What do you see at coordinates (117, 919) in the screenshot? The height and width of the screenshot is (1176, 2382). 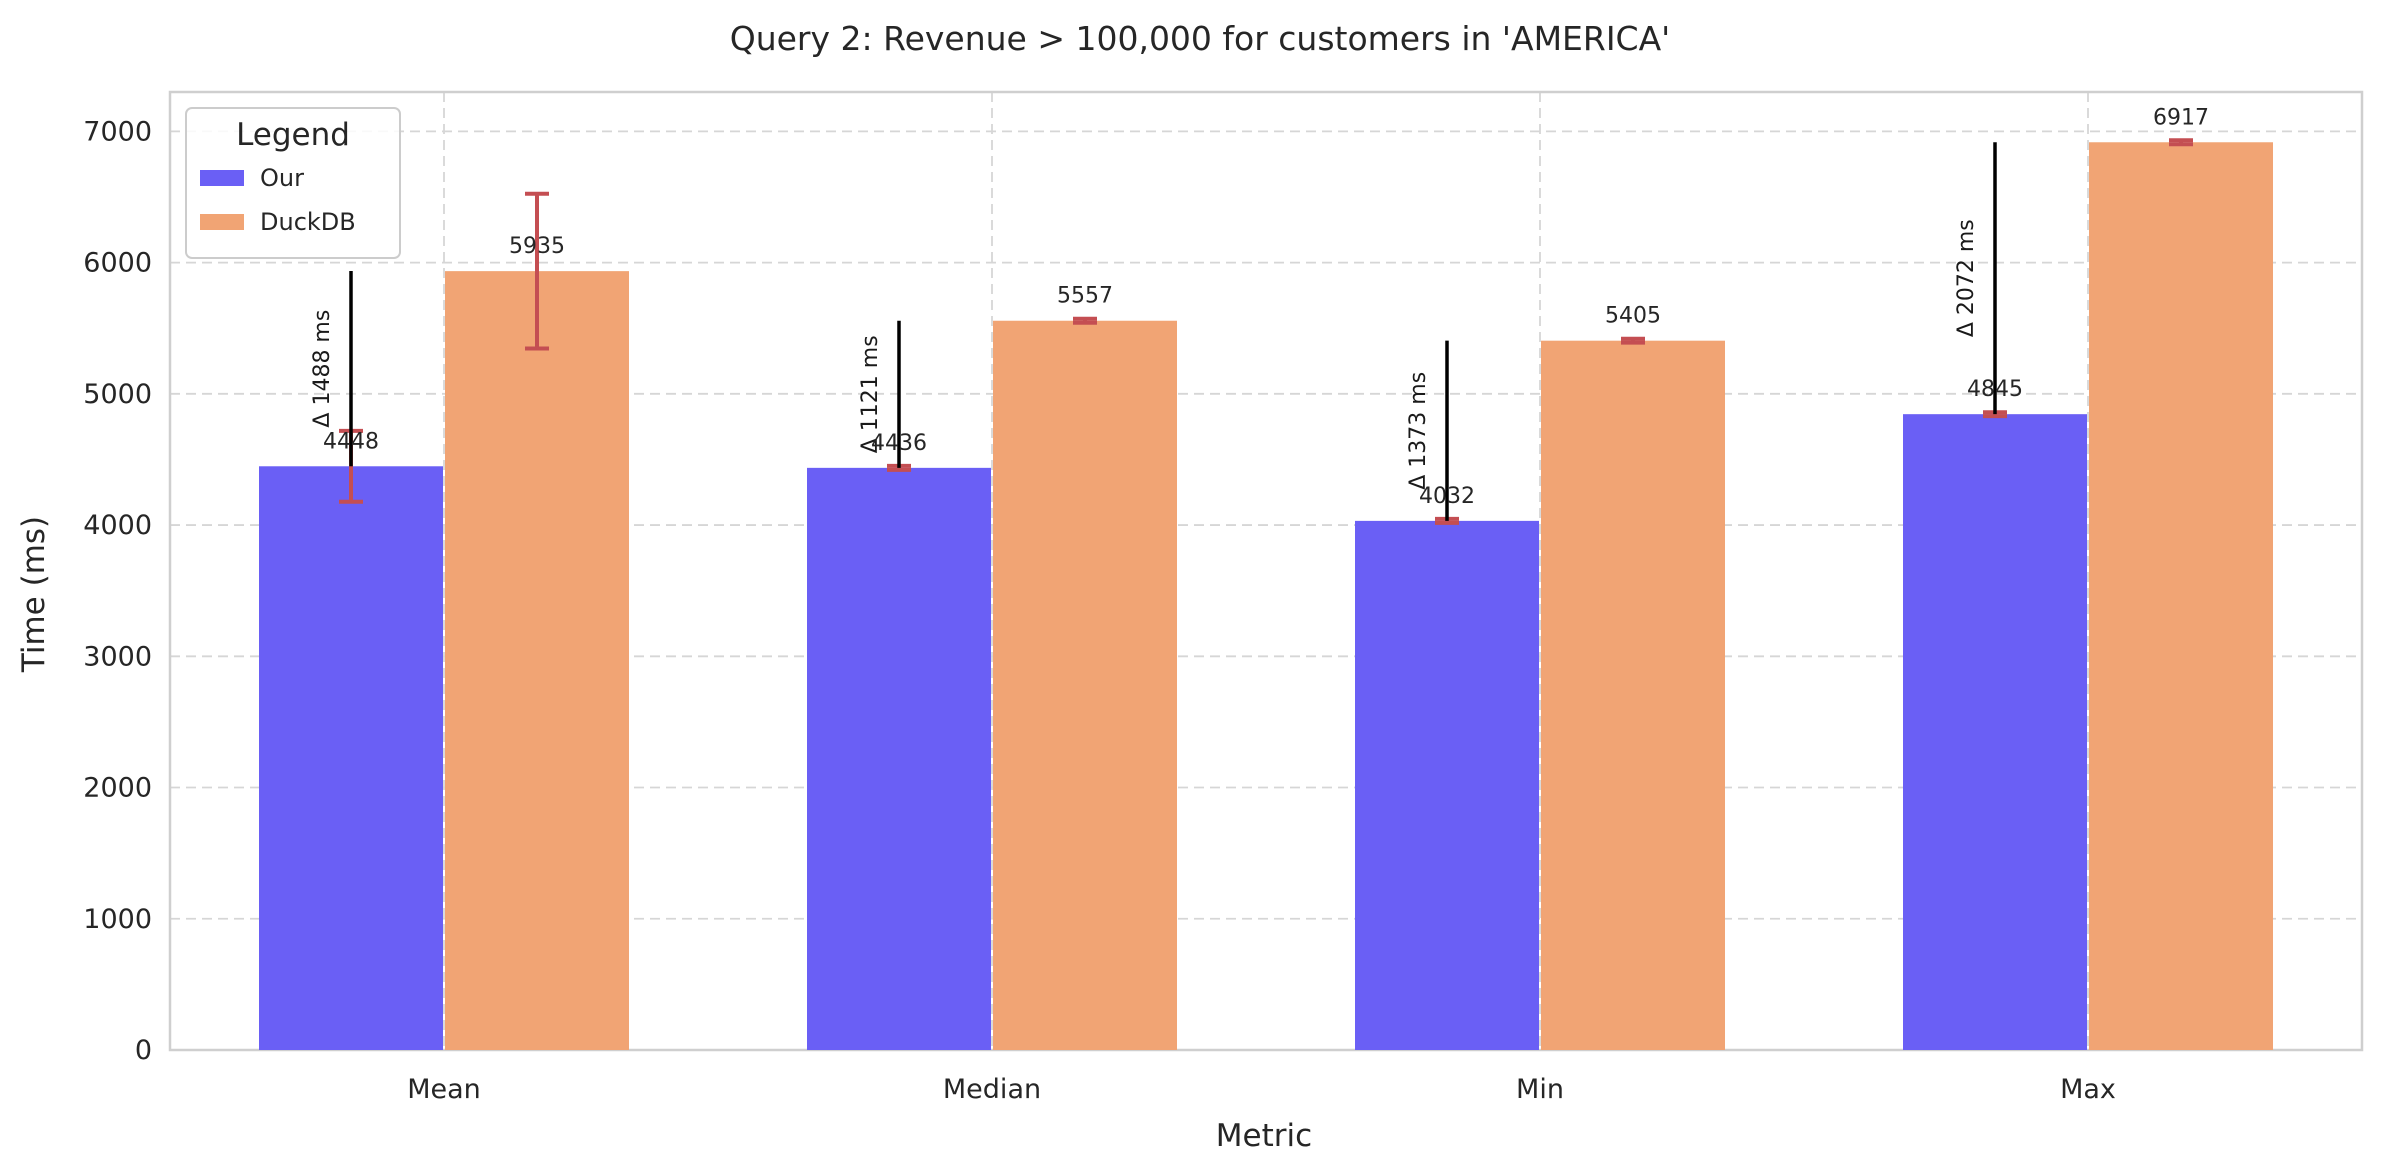 I see `y-tick-label: 1000` at bounding box center [117, 919].